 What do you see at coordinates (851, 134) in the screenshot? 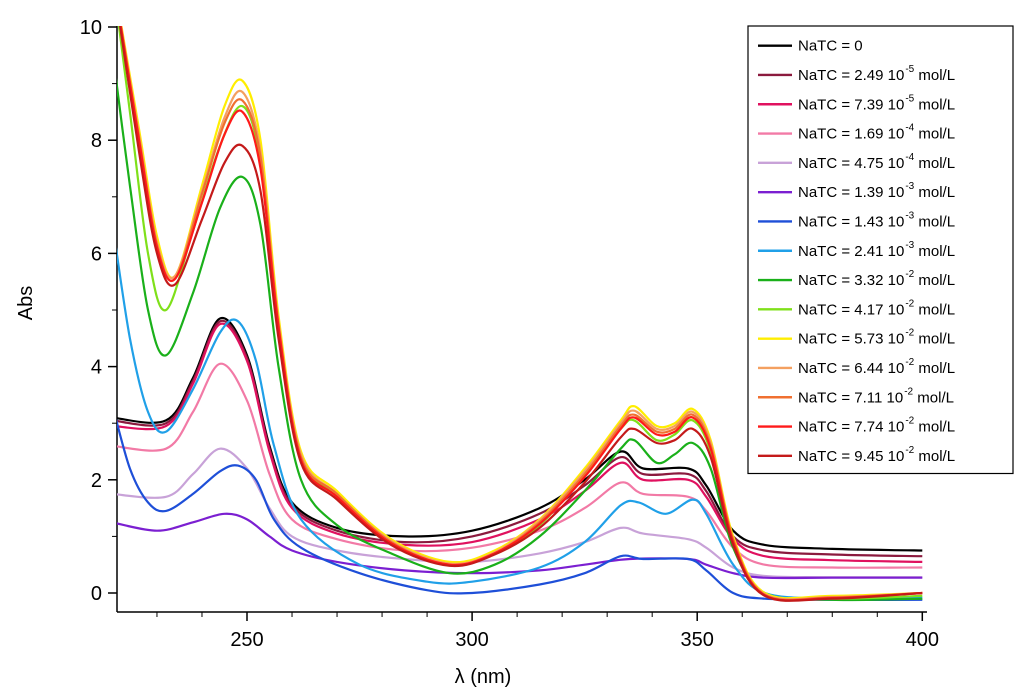
I see `legend-entry-base: NaTC = 1.69 10` at bounding box center [851, 134].